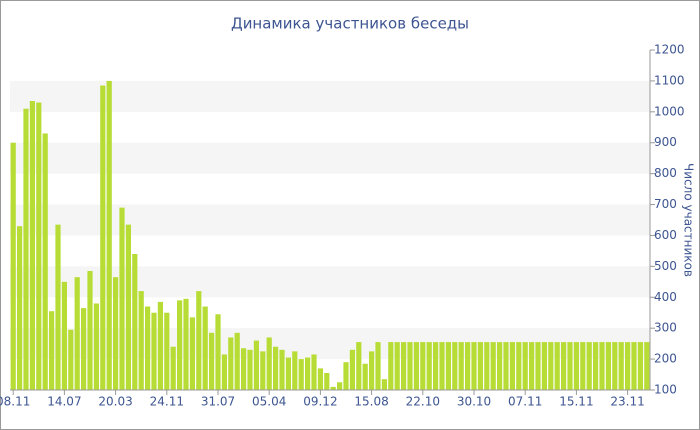 The width and height of the screenshot is (700, 430). What do you see at coordinates (269, 402) in the screenshot?
I see `x-tick-label: 05.04` at bounding box center [269, 402].